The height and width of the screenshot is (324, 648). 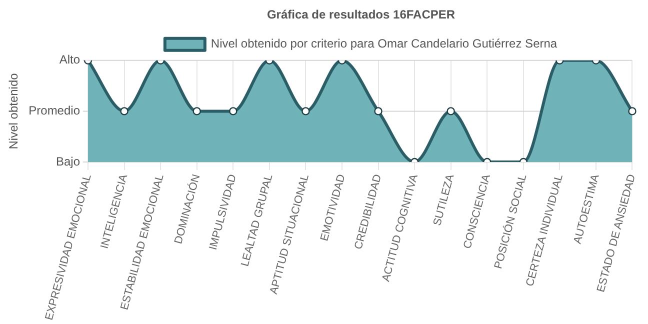 I want to click on chart-title: Gráfica de resultados 16FACPER, so click(x=361, y=15).